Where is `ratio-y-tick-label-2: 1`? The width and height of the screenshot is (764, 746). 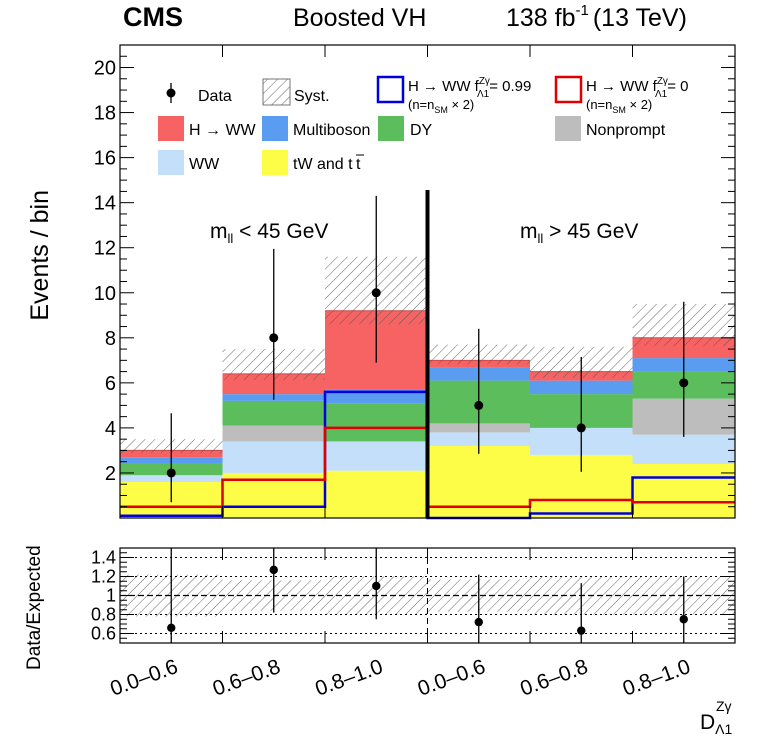 ratio-y-tick-label-2: 1 is located at coordinates (111, 596).